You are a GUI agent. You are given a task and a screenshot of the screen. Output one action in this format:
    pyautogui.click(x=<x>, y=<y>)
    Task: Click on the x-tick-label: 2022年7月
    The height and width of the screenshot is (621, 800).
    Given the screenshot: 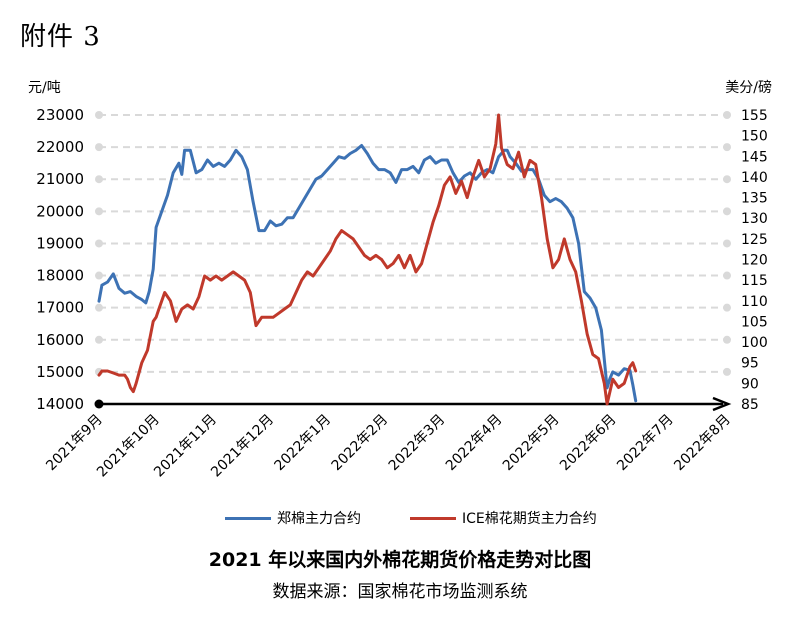 What is the action you would take?
    pyautogui.click(x=645, y=443)
    